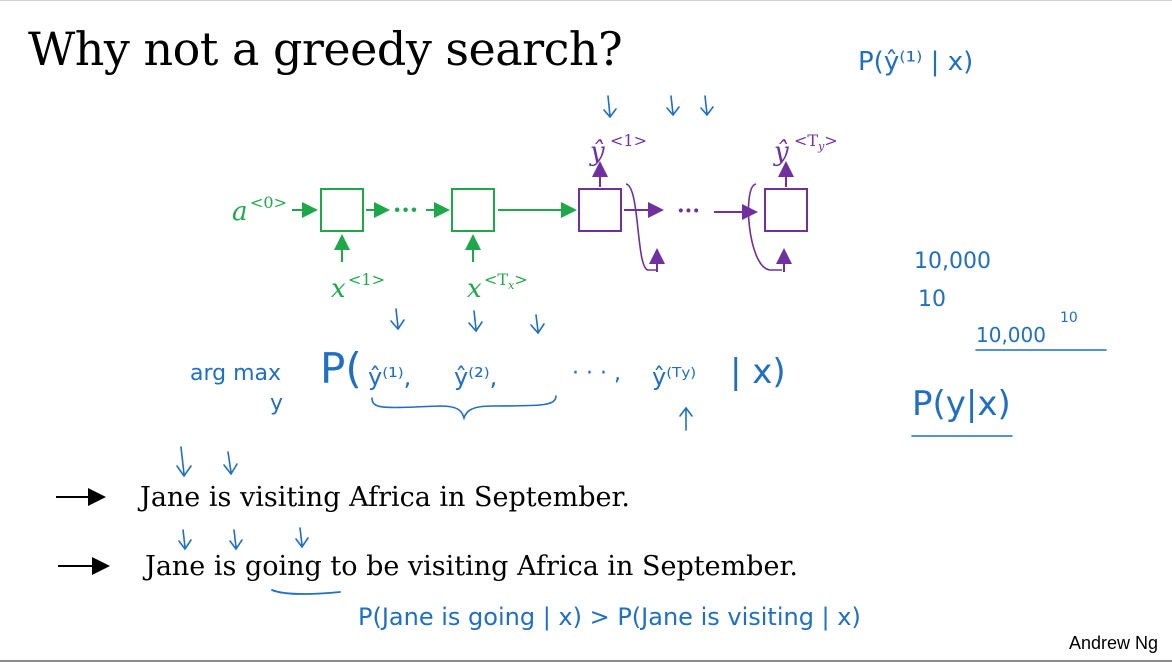 This screenshot has width=1172, height=662. Describe the element at coordinates (268, 202) in the screenshot. I see `a0-superscript: <0>` at that location.